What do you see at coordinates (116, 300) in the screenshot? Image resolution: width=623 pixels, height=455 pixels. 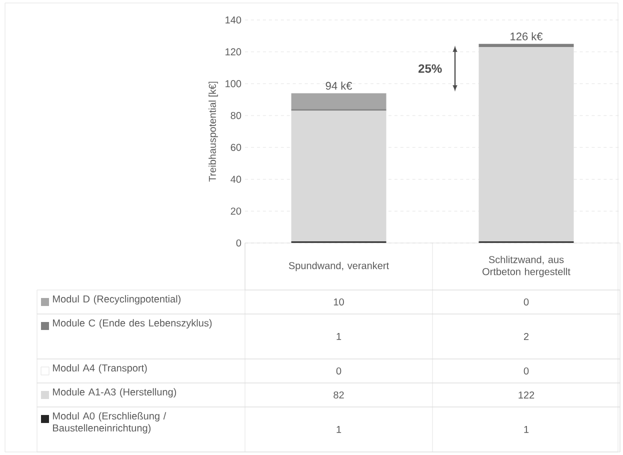 I see `legend-label: Modul D (Recyclingpotential)` at bounding box center [116, 300].